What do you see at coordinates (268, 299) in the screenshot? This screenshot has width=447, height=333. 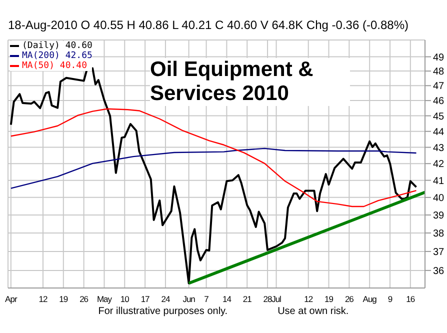 I see `x-tick-label: 28` at bounding box center [268, 299].